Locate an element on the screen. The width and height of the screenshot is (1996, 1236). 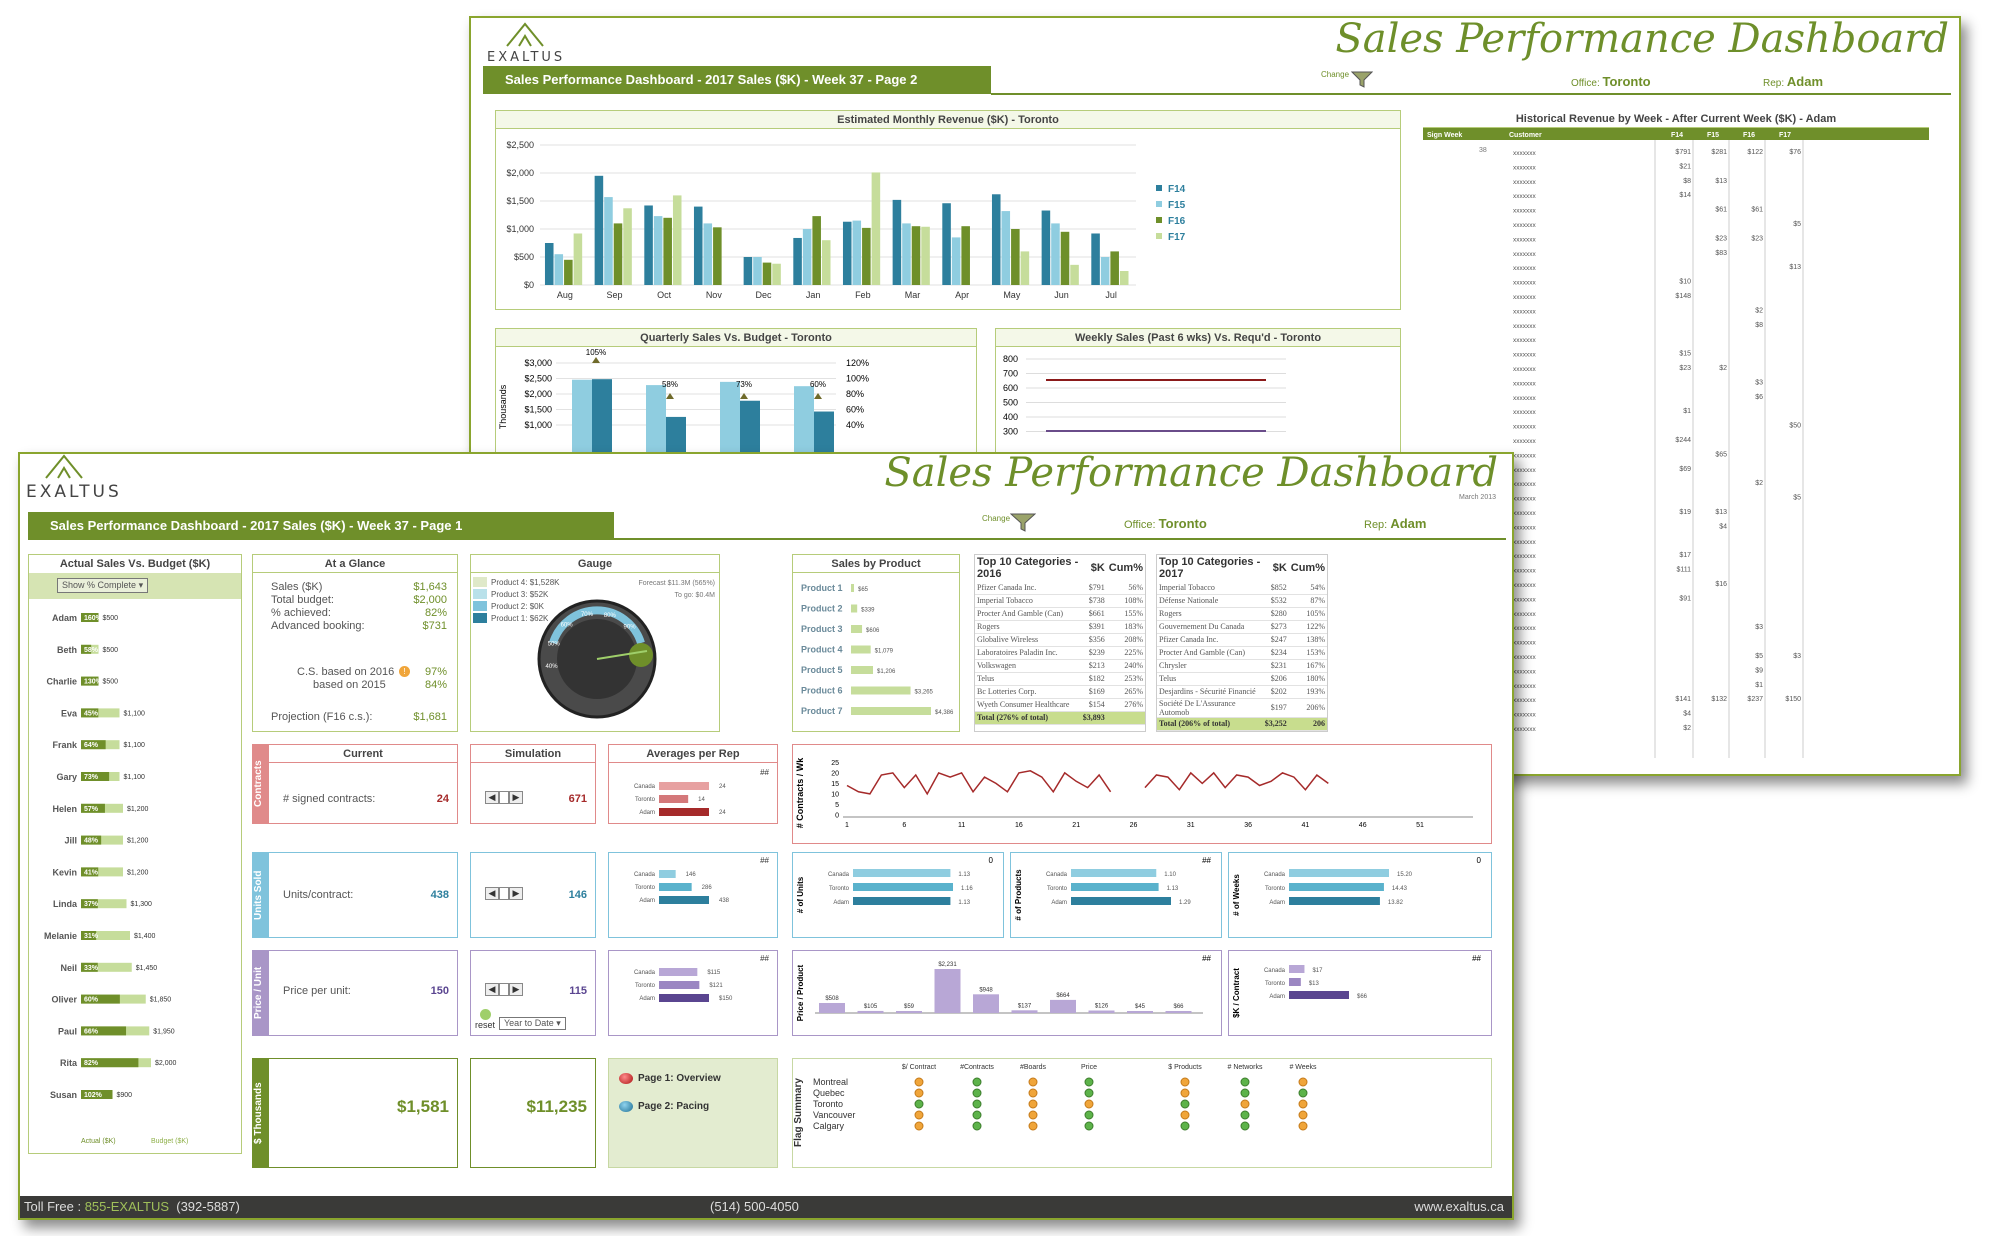
table-row: Volkswagen $213 240% is located at coordinates (1060, 666).